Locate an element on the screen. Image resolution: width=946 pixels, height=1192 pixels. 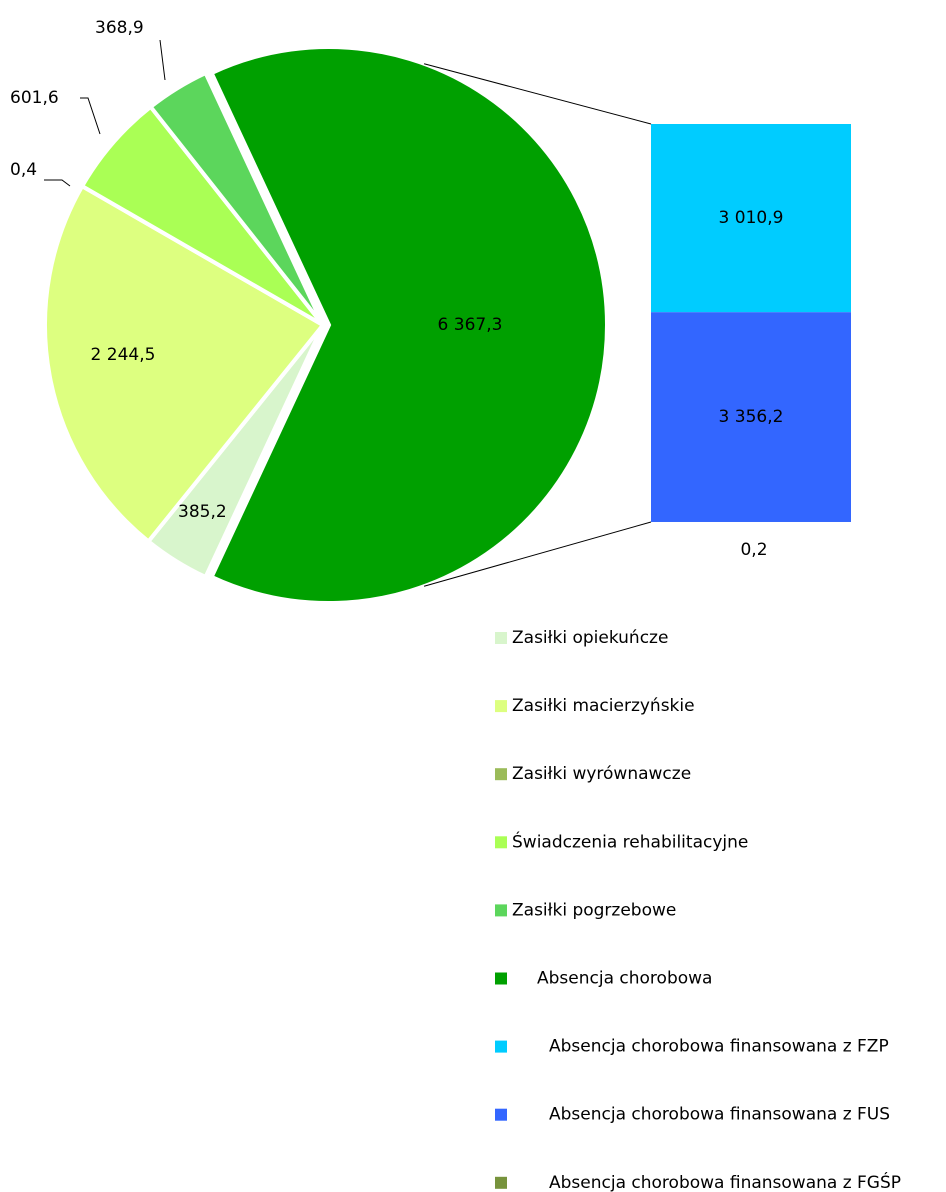
data-label: 2 244,5 is located at coordinates (123, 355).